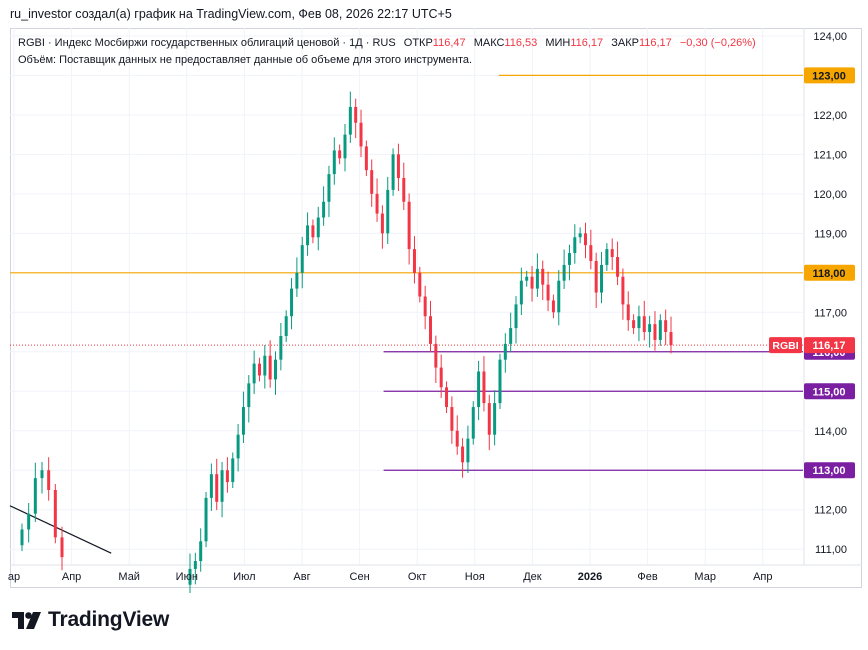  I want to click on legend-open-label: ОТКР, so click(418, 43).